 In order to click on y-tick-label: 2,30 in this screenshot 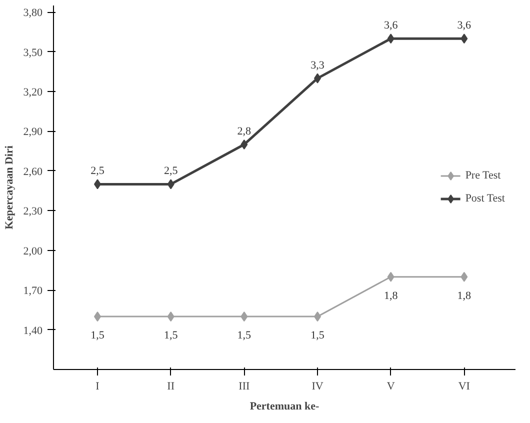, I will do `click(33, 212)`.